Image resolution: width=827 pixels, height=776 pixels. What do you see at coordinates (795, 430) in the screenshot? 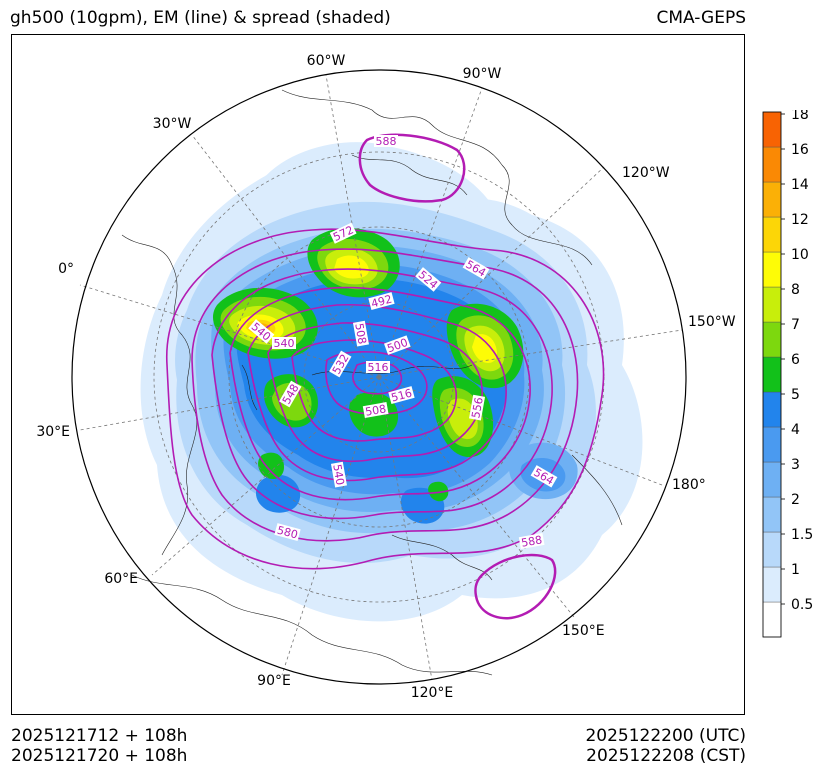
I see `colorbar-tick-label: 4` at bounding box center [795, 430].